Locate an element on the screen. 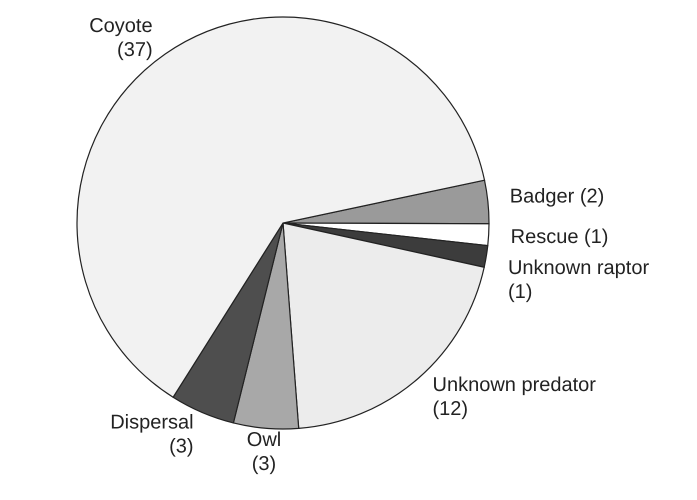  slice-label: Badger is located at coordinates (542, 197).